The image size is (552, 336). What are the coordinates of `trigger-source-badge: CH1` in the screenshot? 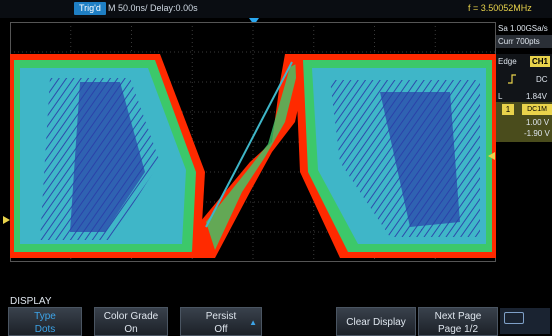 It's located at (540, 61).